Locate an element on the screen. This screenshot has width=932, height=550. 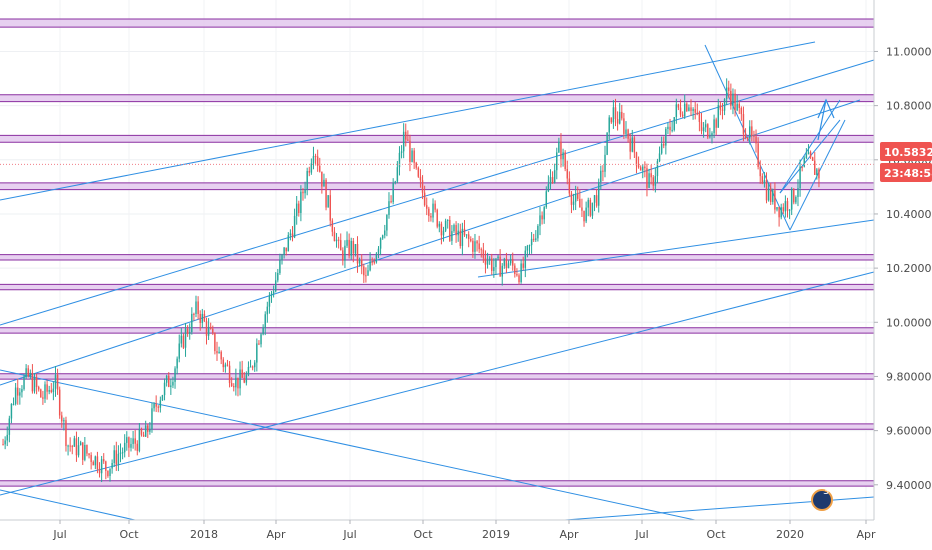
alert-badge-circle is located at coordinates (822, 500).